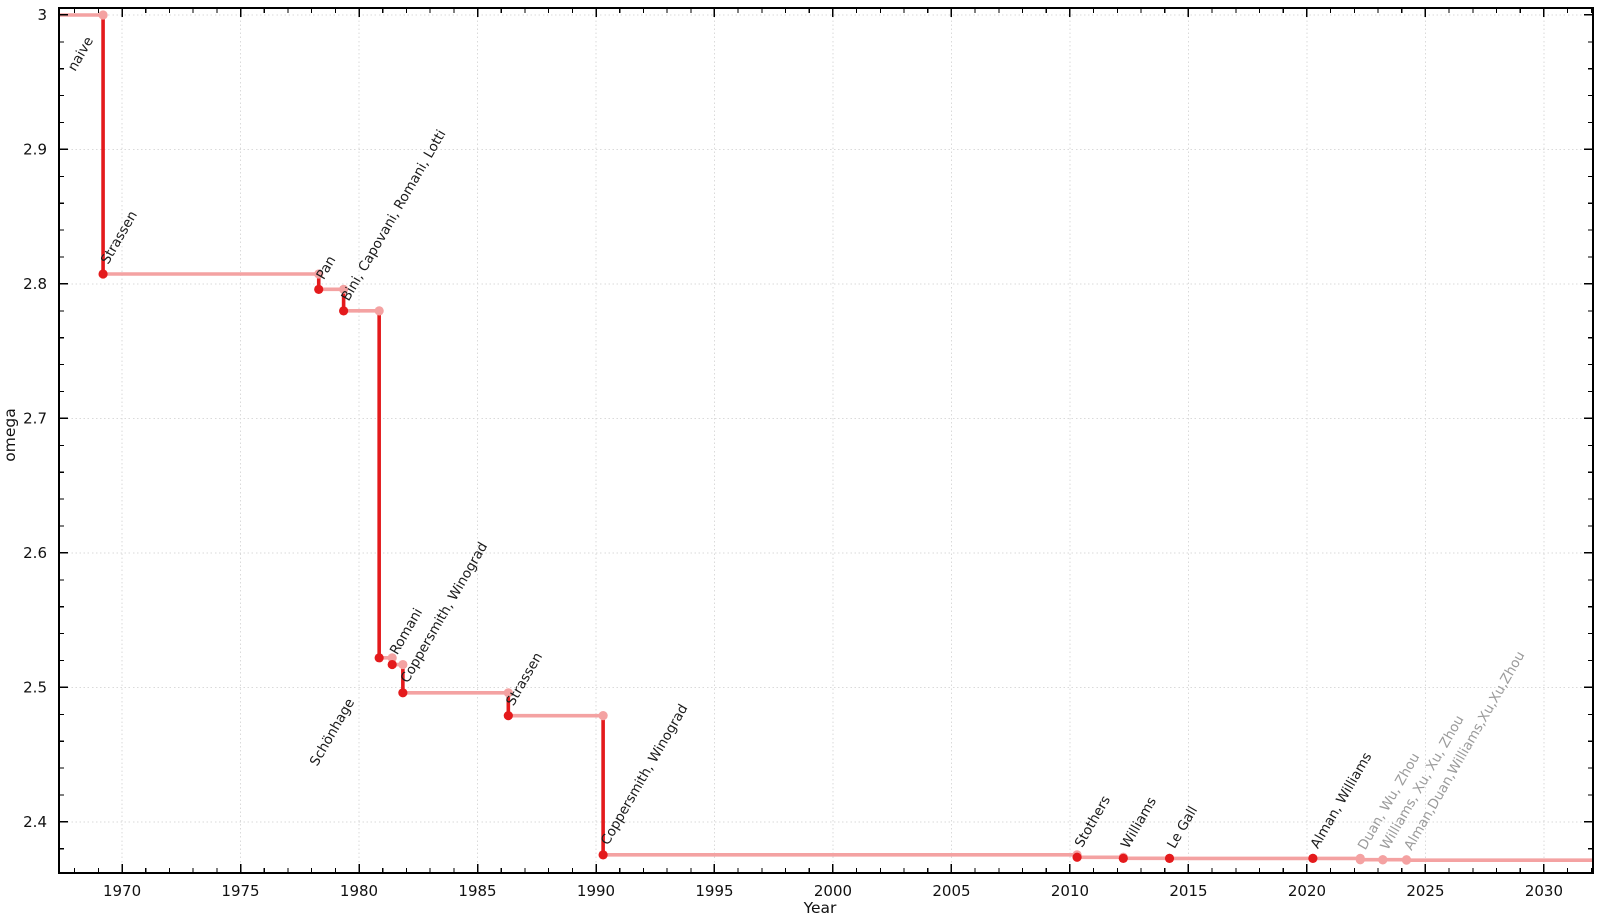  Describe the element at coordinates (35, 822) in the screenshot. I see `y-axis-tick-label: 2.4` at that location.